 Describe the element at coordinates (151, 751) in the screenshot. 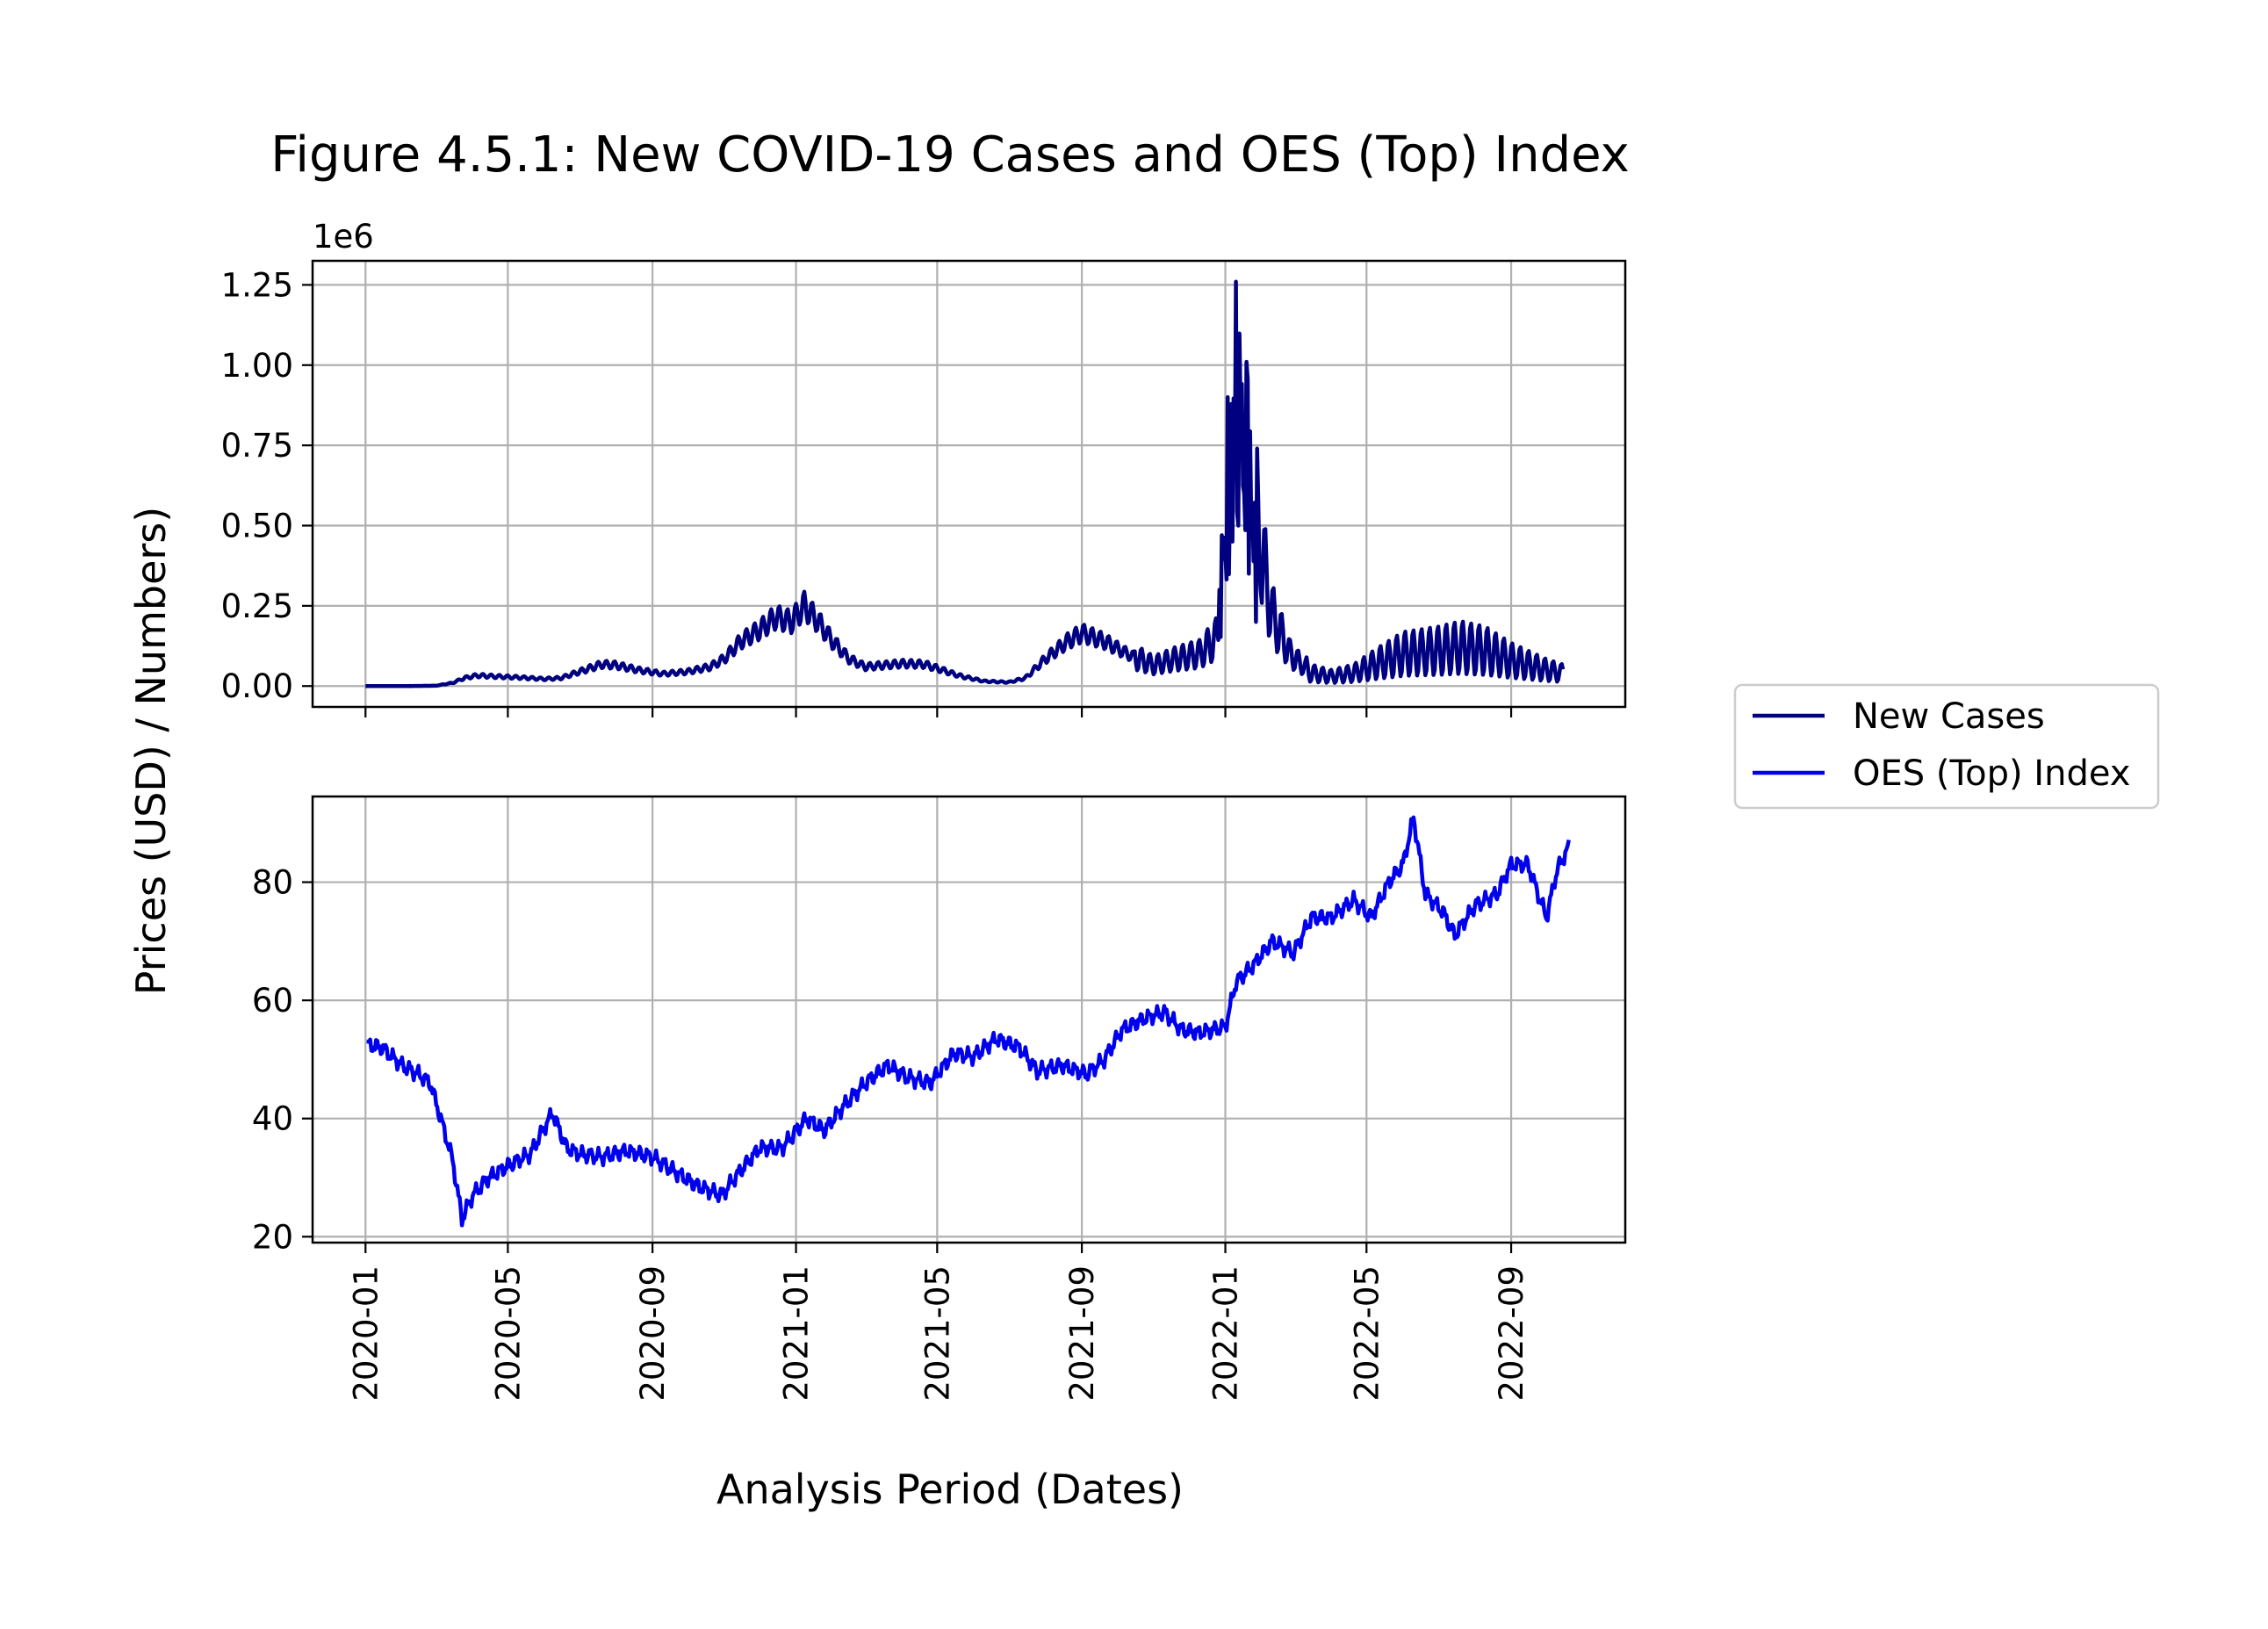

I see `y-axis-label: Prices (USD) / Numbers)` at that location.